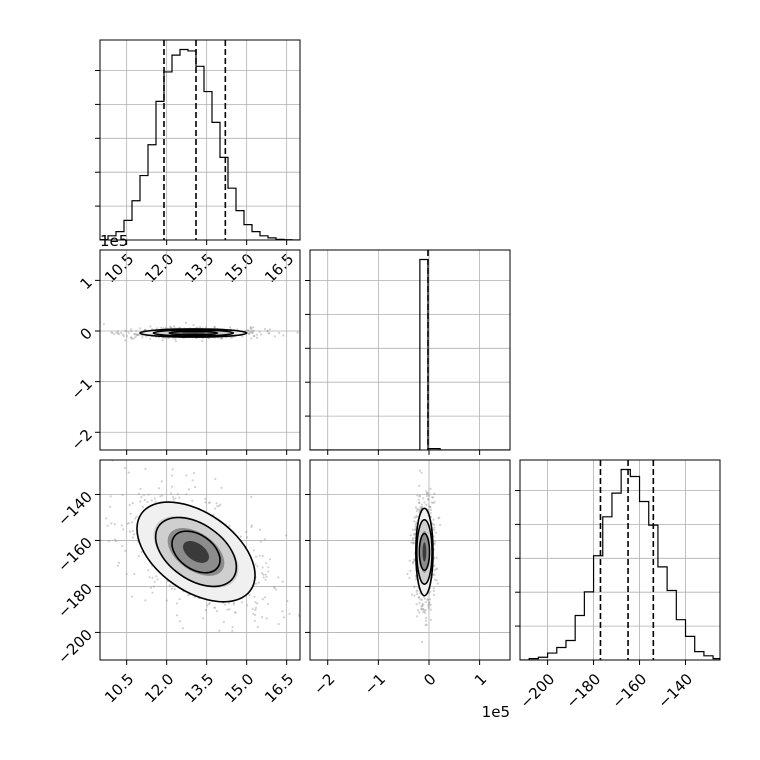 This screenshot has width=760, height=760. Describe the element at coordinates (159, 268) in the screenshot. I see `x-tick-label: 12.0` at that location.